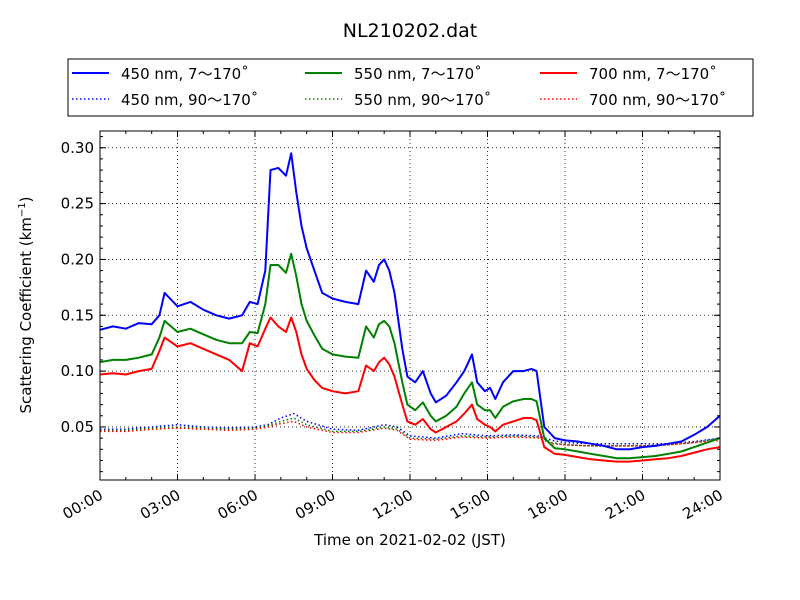 Image resolution: width=800 pixels, height=600 pixels. I want to click on y-tick-label: 0.25, so click(77, 204).